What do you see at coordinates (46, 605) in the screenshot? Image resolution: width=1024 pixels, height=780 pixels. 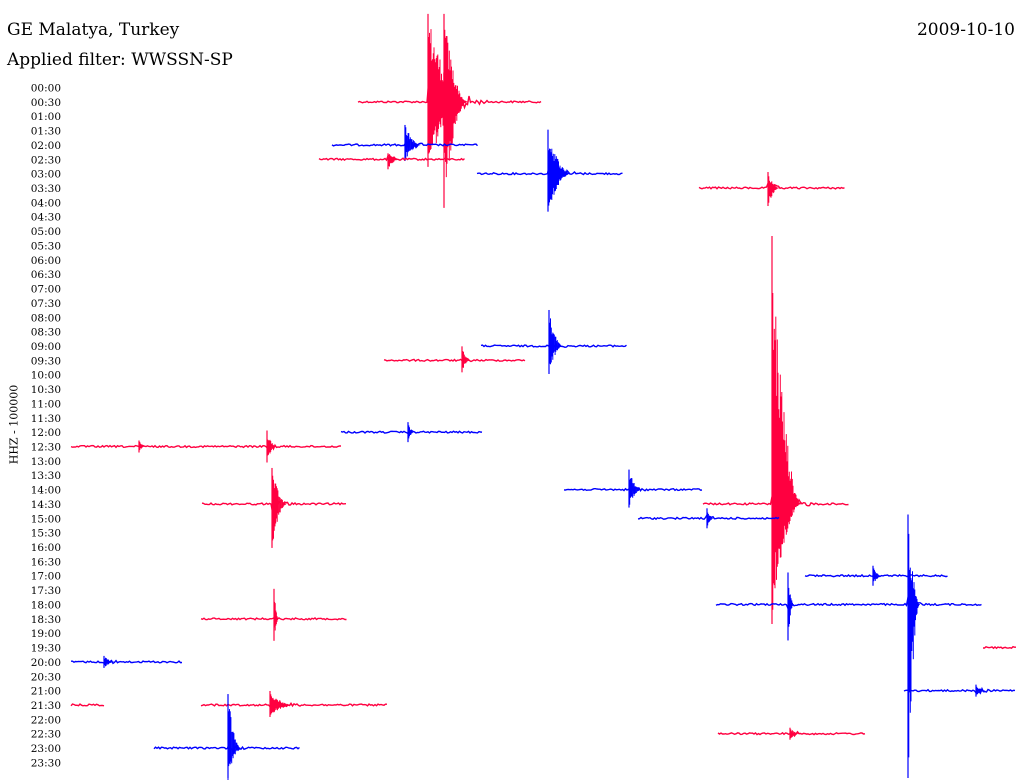 I see `time-tick-label: 18:00` at bounding box center [46, 605].